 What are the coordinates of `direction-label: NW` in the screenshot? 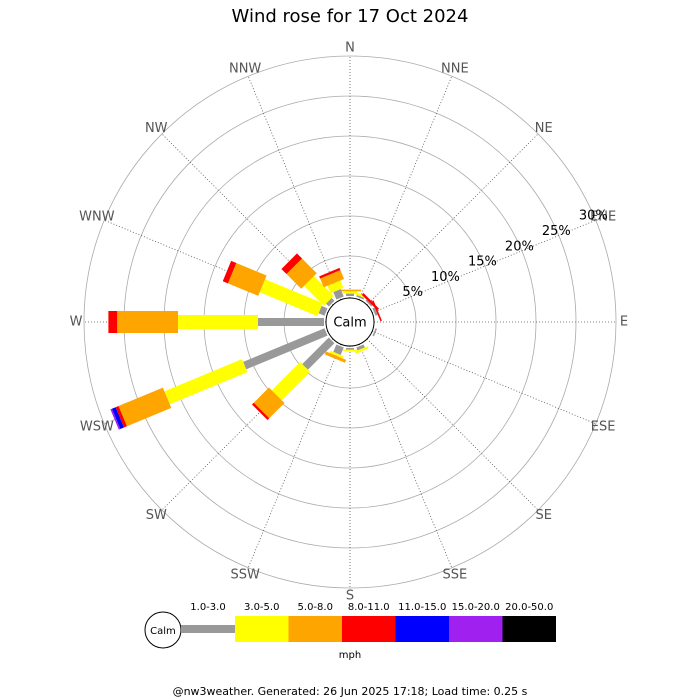 It's located at (156, 128).